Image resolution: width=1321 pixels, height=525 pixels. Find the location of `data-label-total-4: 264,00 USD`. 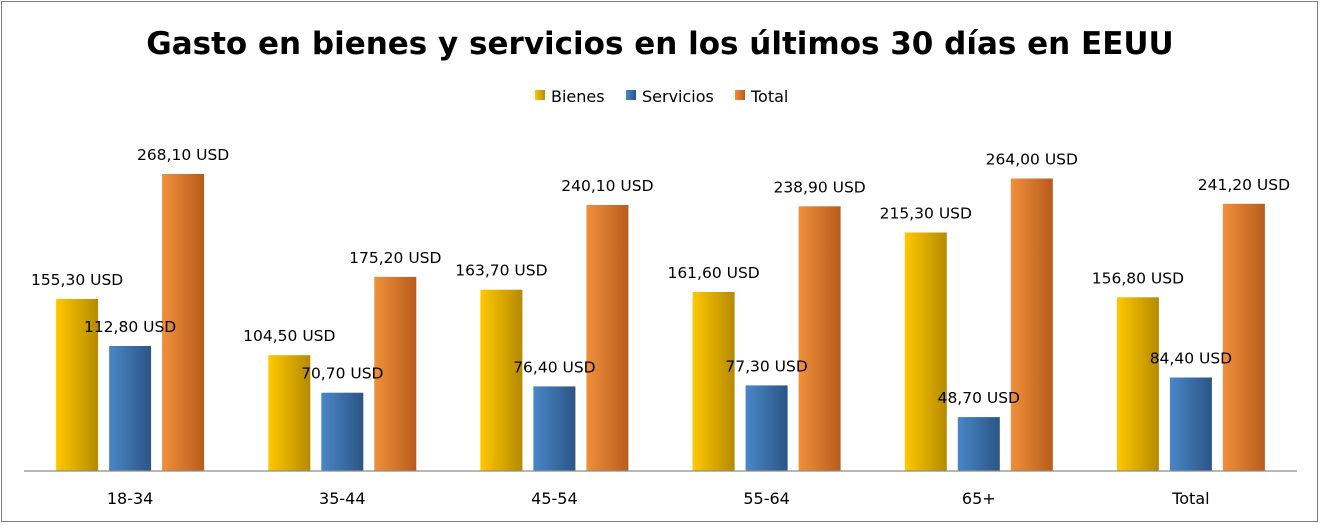

data-label-total-4: 264,00 USD is located at coordinates (1032, 160).